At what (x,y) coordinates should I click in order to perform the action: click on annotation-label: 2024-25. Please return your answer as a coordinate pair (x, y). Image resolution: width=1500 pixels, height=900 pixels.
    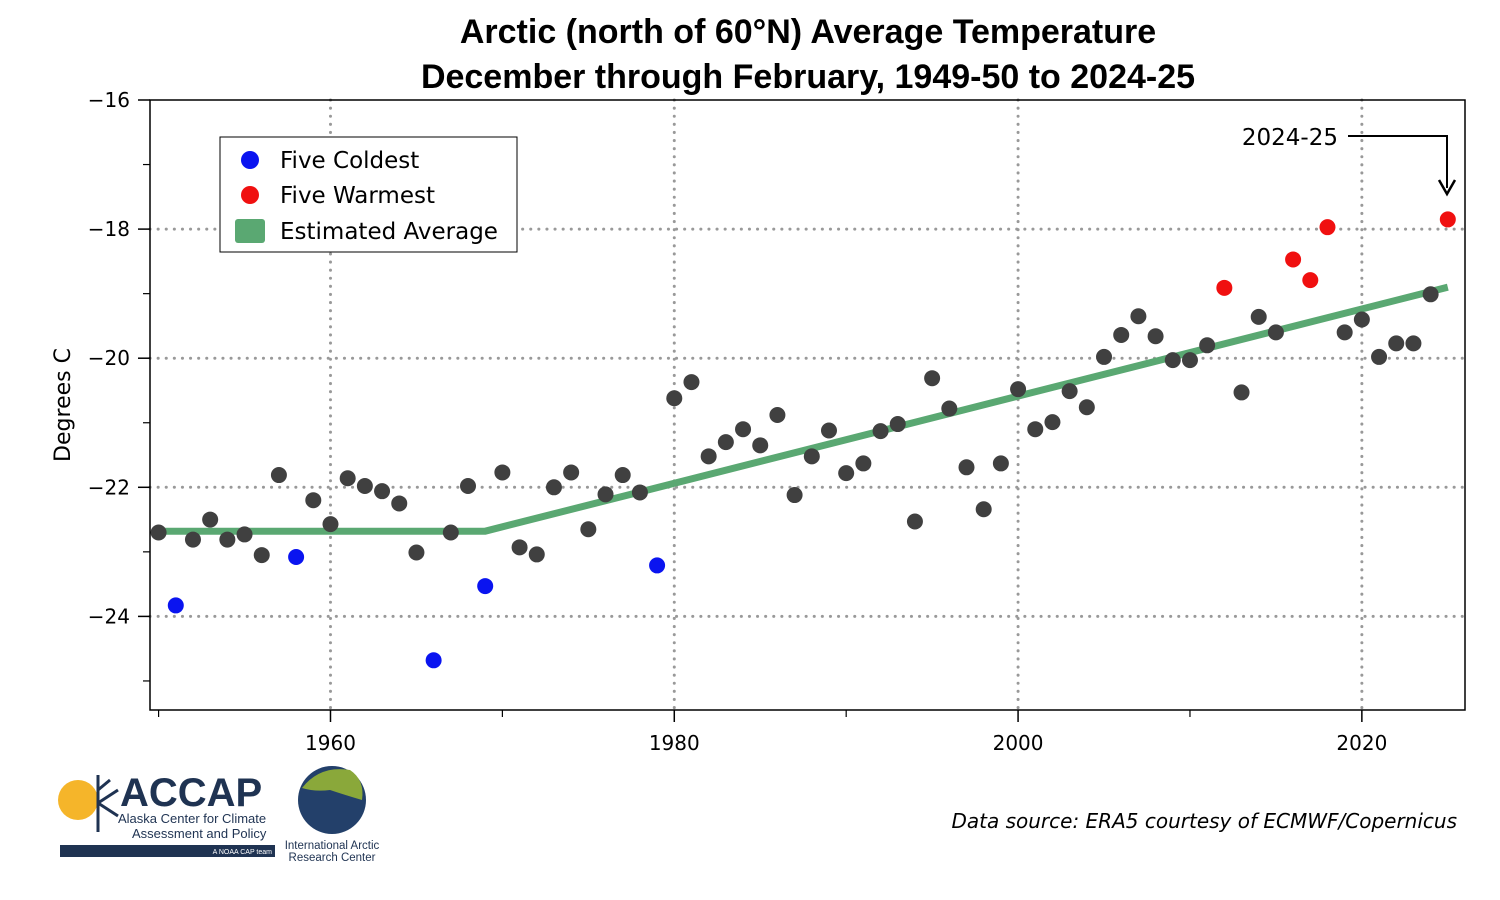
    Looking at the image, I should click on (1290, 138).